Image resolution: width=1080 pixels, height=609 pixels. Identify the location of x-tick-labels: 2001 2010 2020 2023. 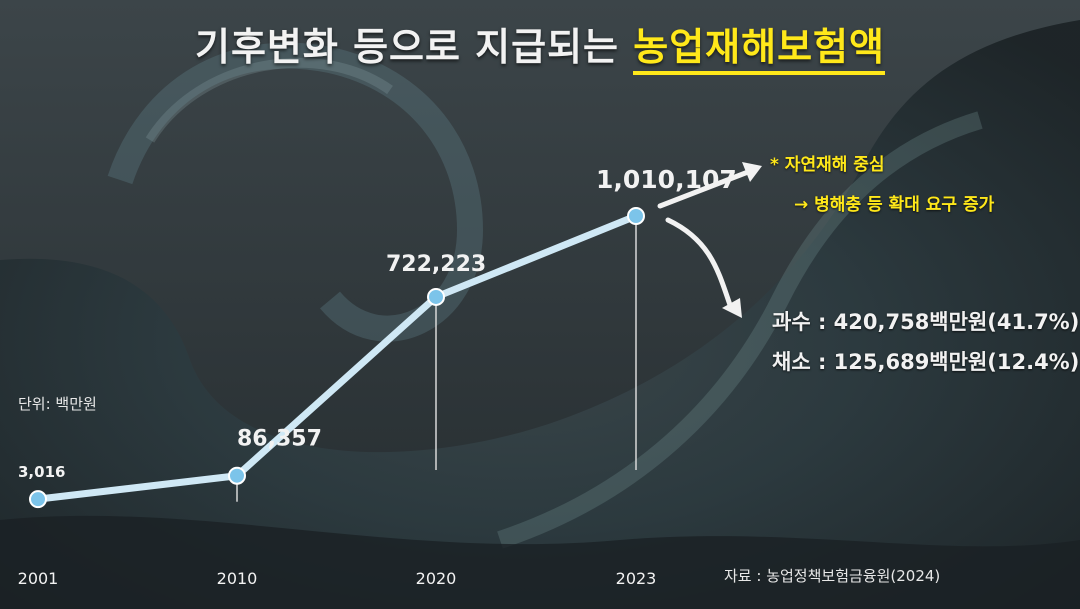
(337, 578).